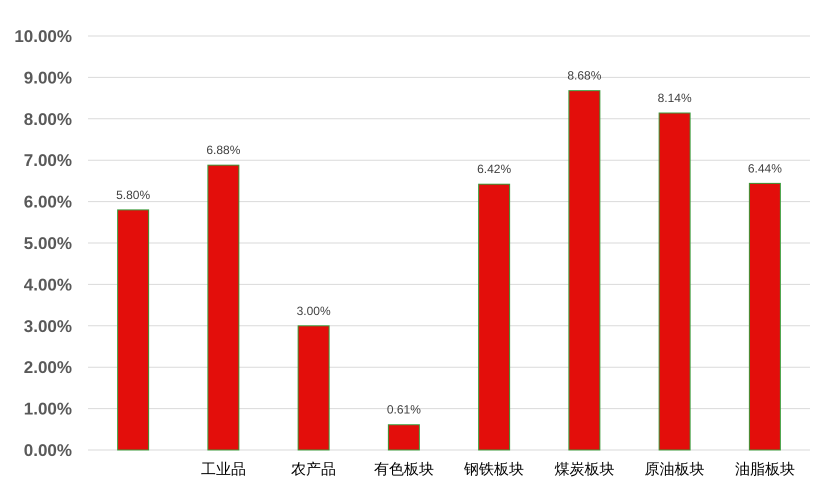 The height and width of the screenshot is (493, 823). What do you see at coordinates (48, 368) in the screenshot?
I see `y-tick-label: 2.00%` at bounding box center [48, 368].